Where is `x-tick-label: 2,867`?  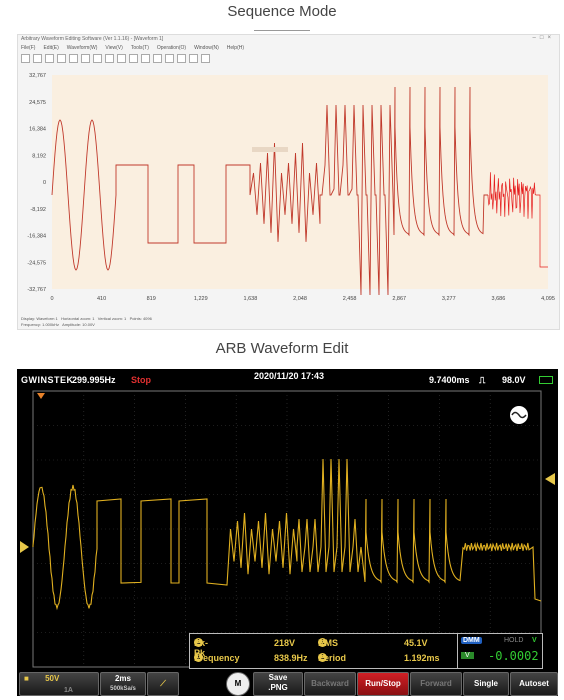
x-tick-label: 2,867 is located at coordinates (399, 299).